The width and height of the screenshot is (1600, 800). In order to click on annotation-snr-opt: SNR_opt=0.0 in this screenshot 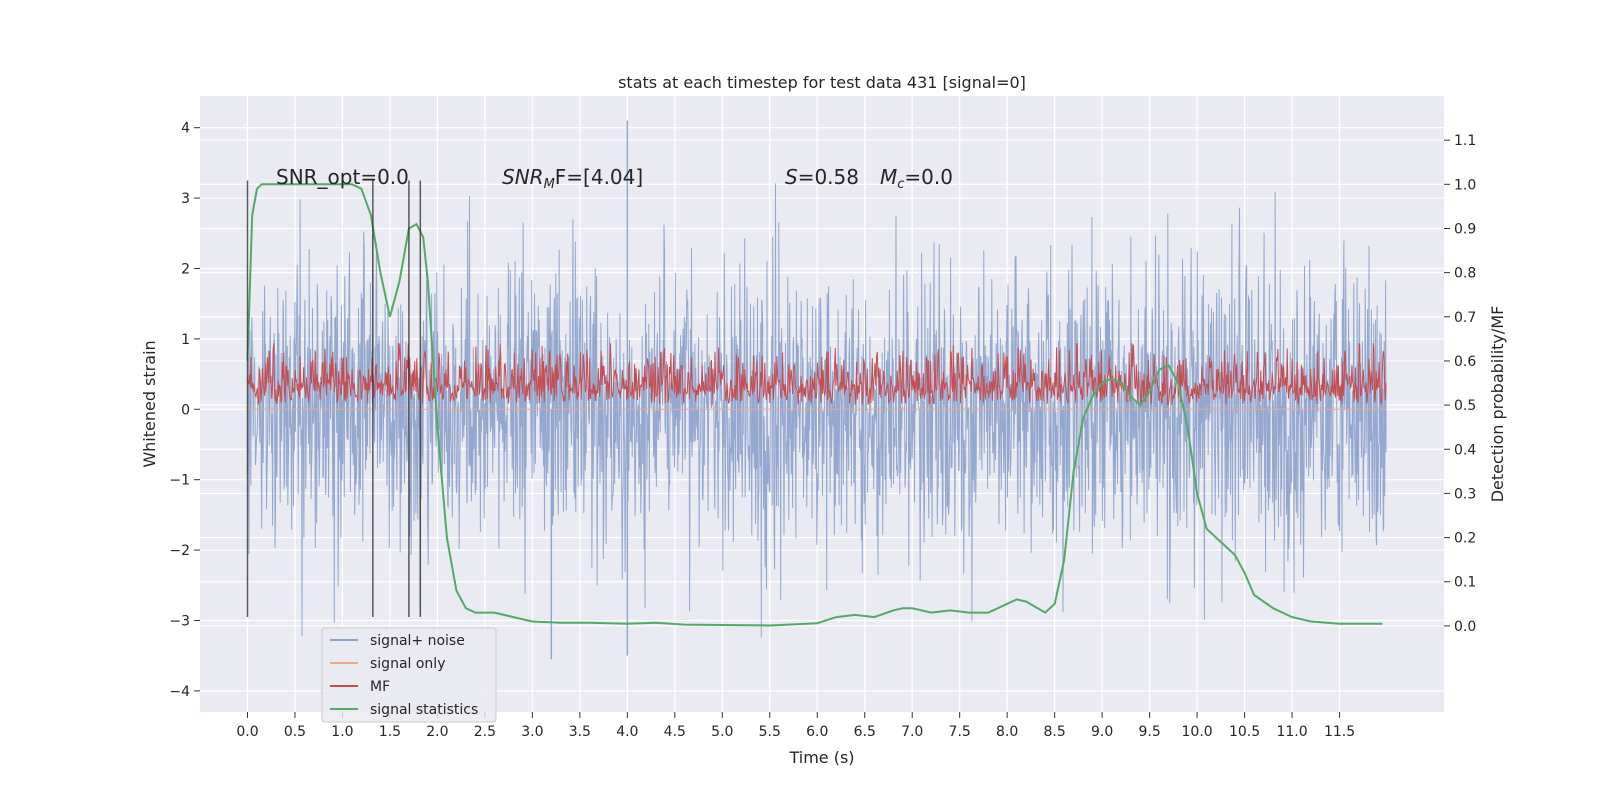, I will do `click(342, 177)`.